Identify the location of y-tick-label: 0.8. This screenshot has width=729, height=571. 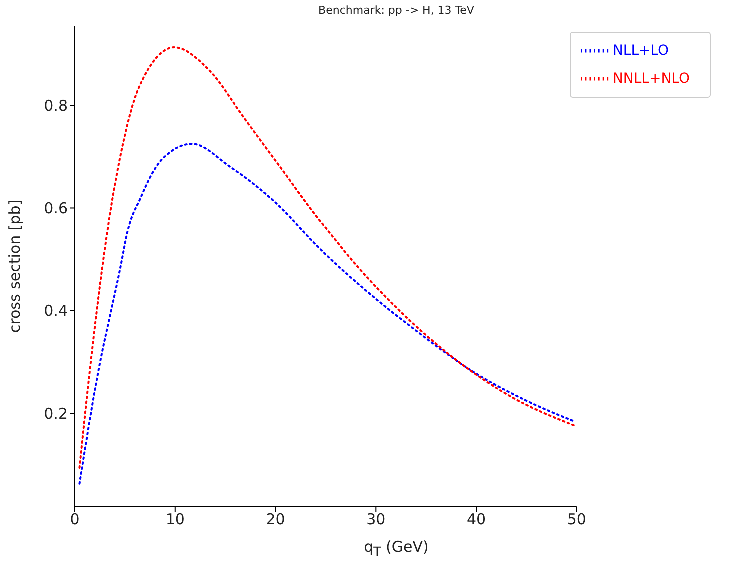
(56, 105).